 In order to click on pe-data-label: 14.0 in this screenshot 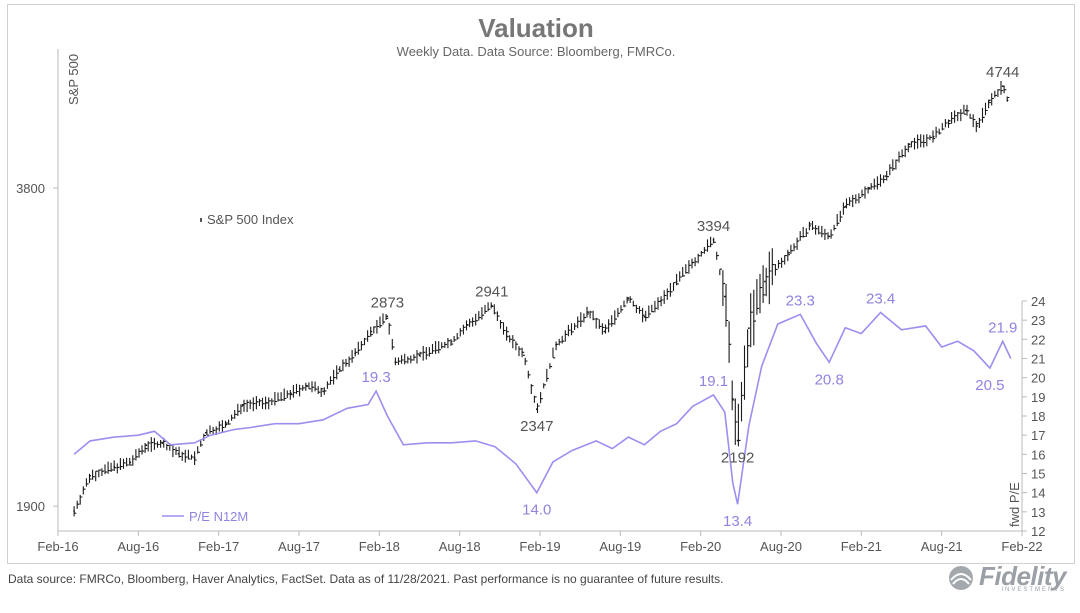, I will do `click(536, 510)`.